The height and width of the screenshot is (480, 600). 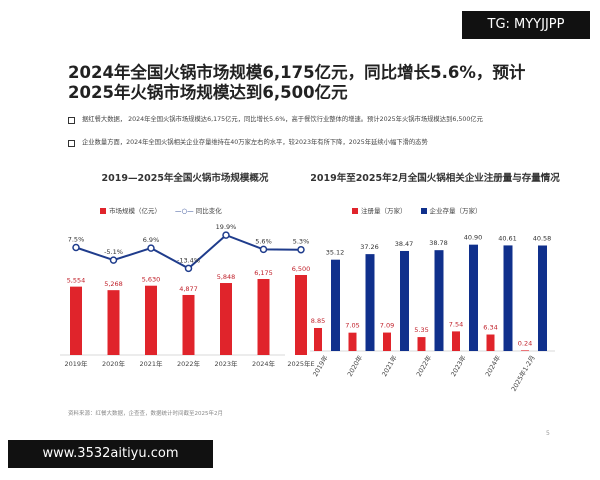 What do you see at coordinates (301, 269) in the screenshot?
I see `market-size-label: 6,500` at bounding box center [301, 269].